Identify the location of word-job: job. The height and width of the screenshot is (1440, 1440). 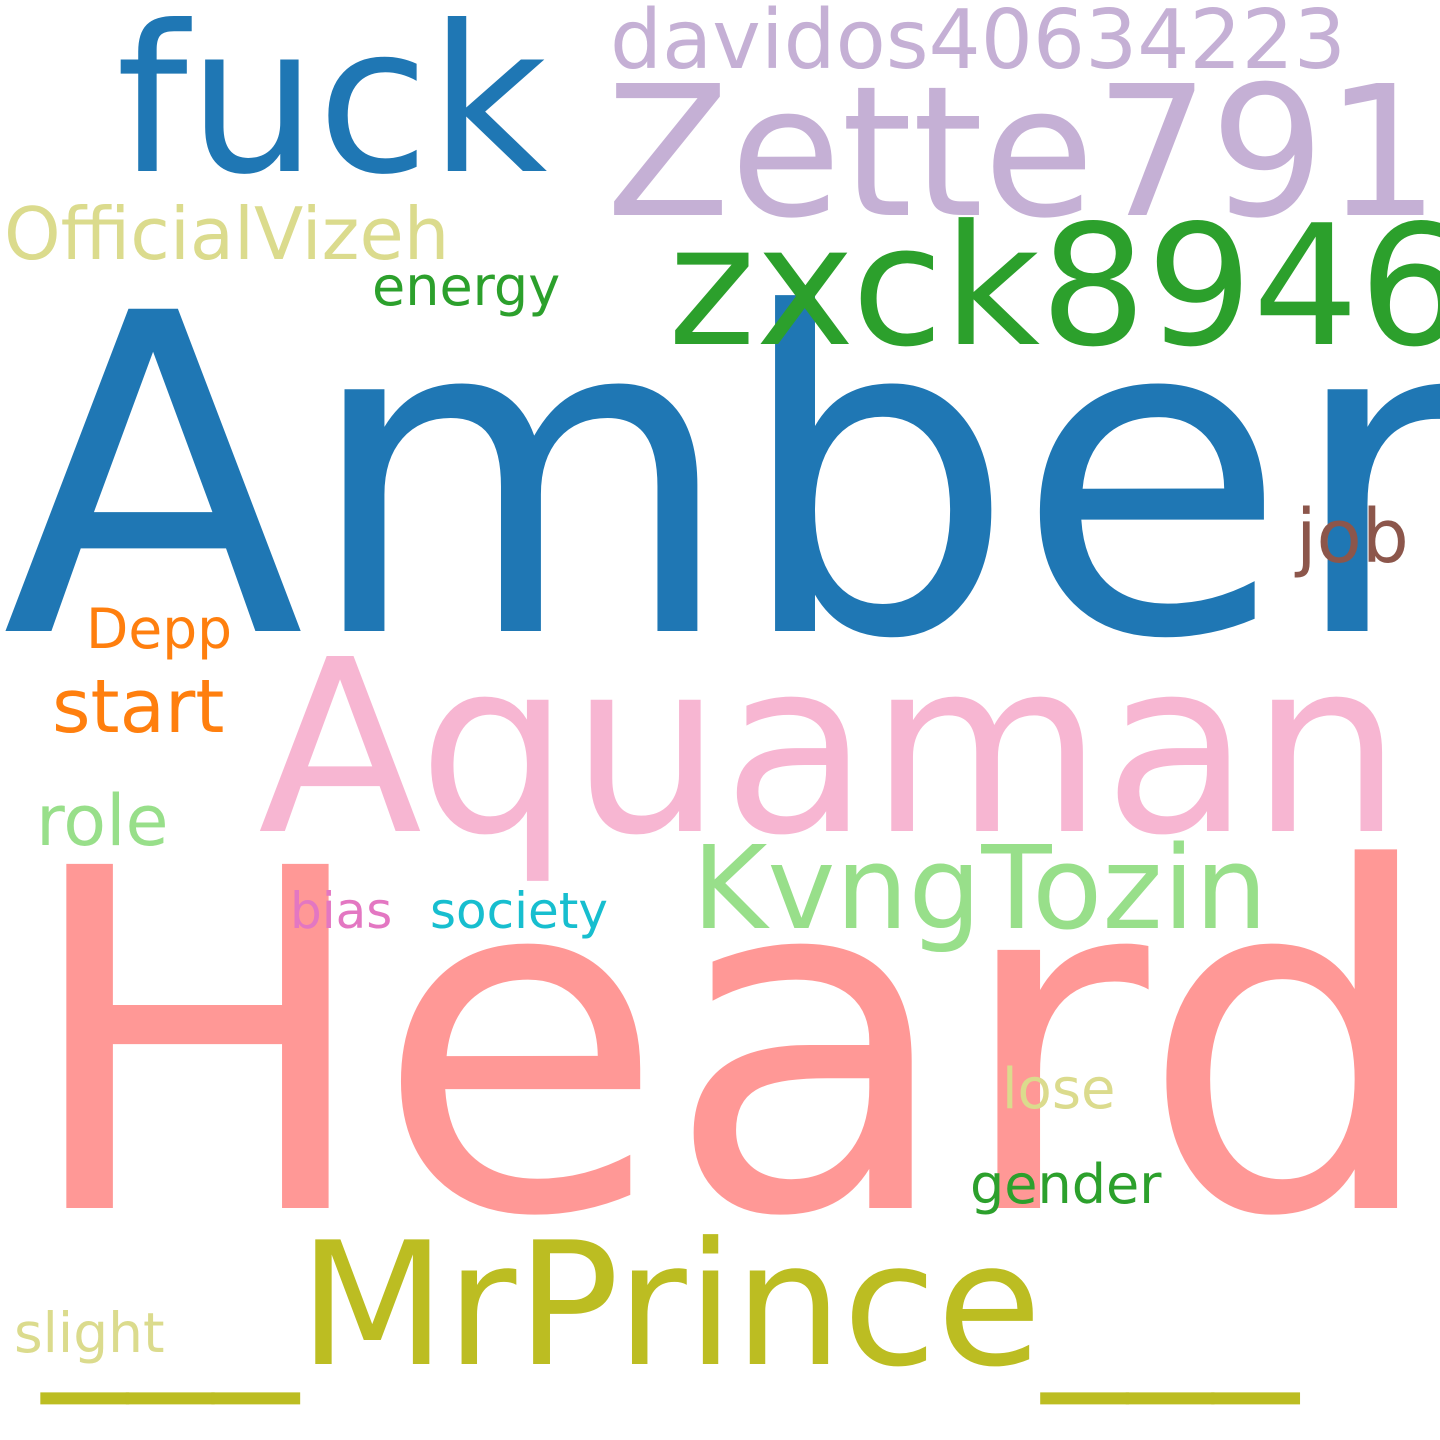
(1352, 537).